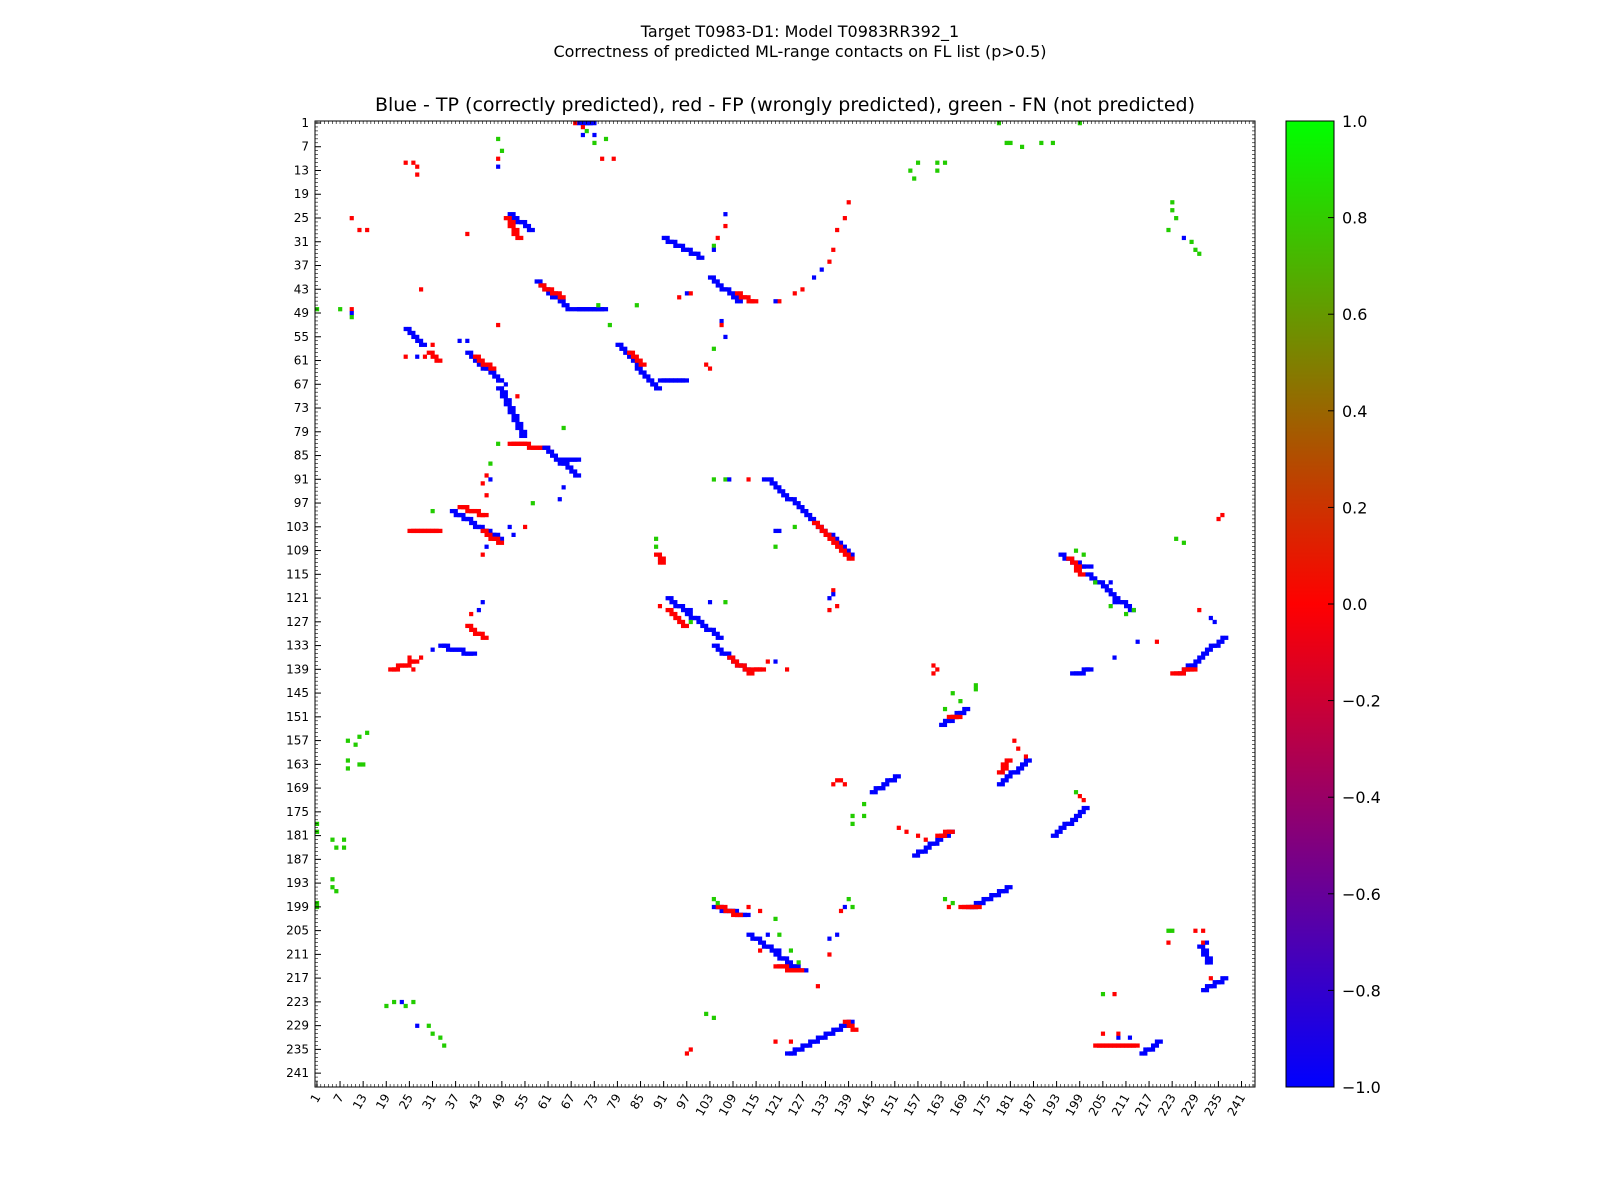 This screenshot has height=1200, width=1600. I want to click on y-tick-label: 193, so click(297, 883).